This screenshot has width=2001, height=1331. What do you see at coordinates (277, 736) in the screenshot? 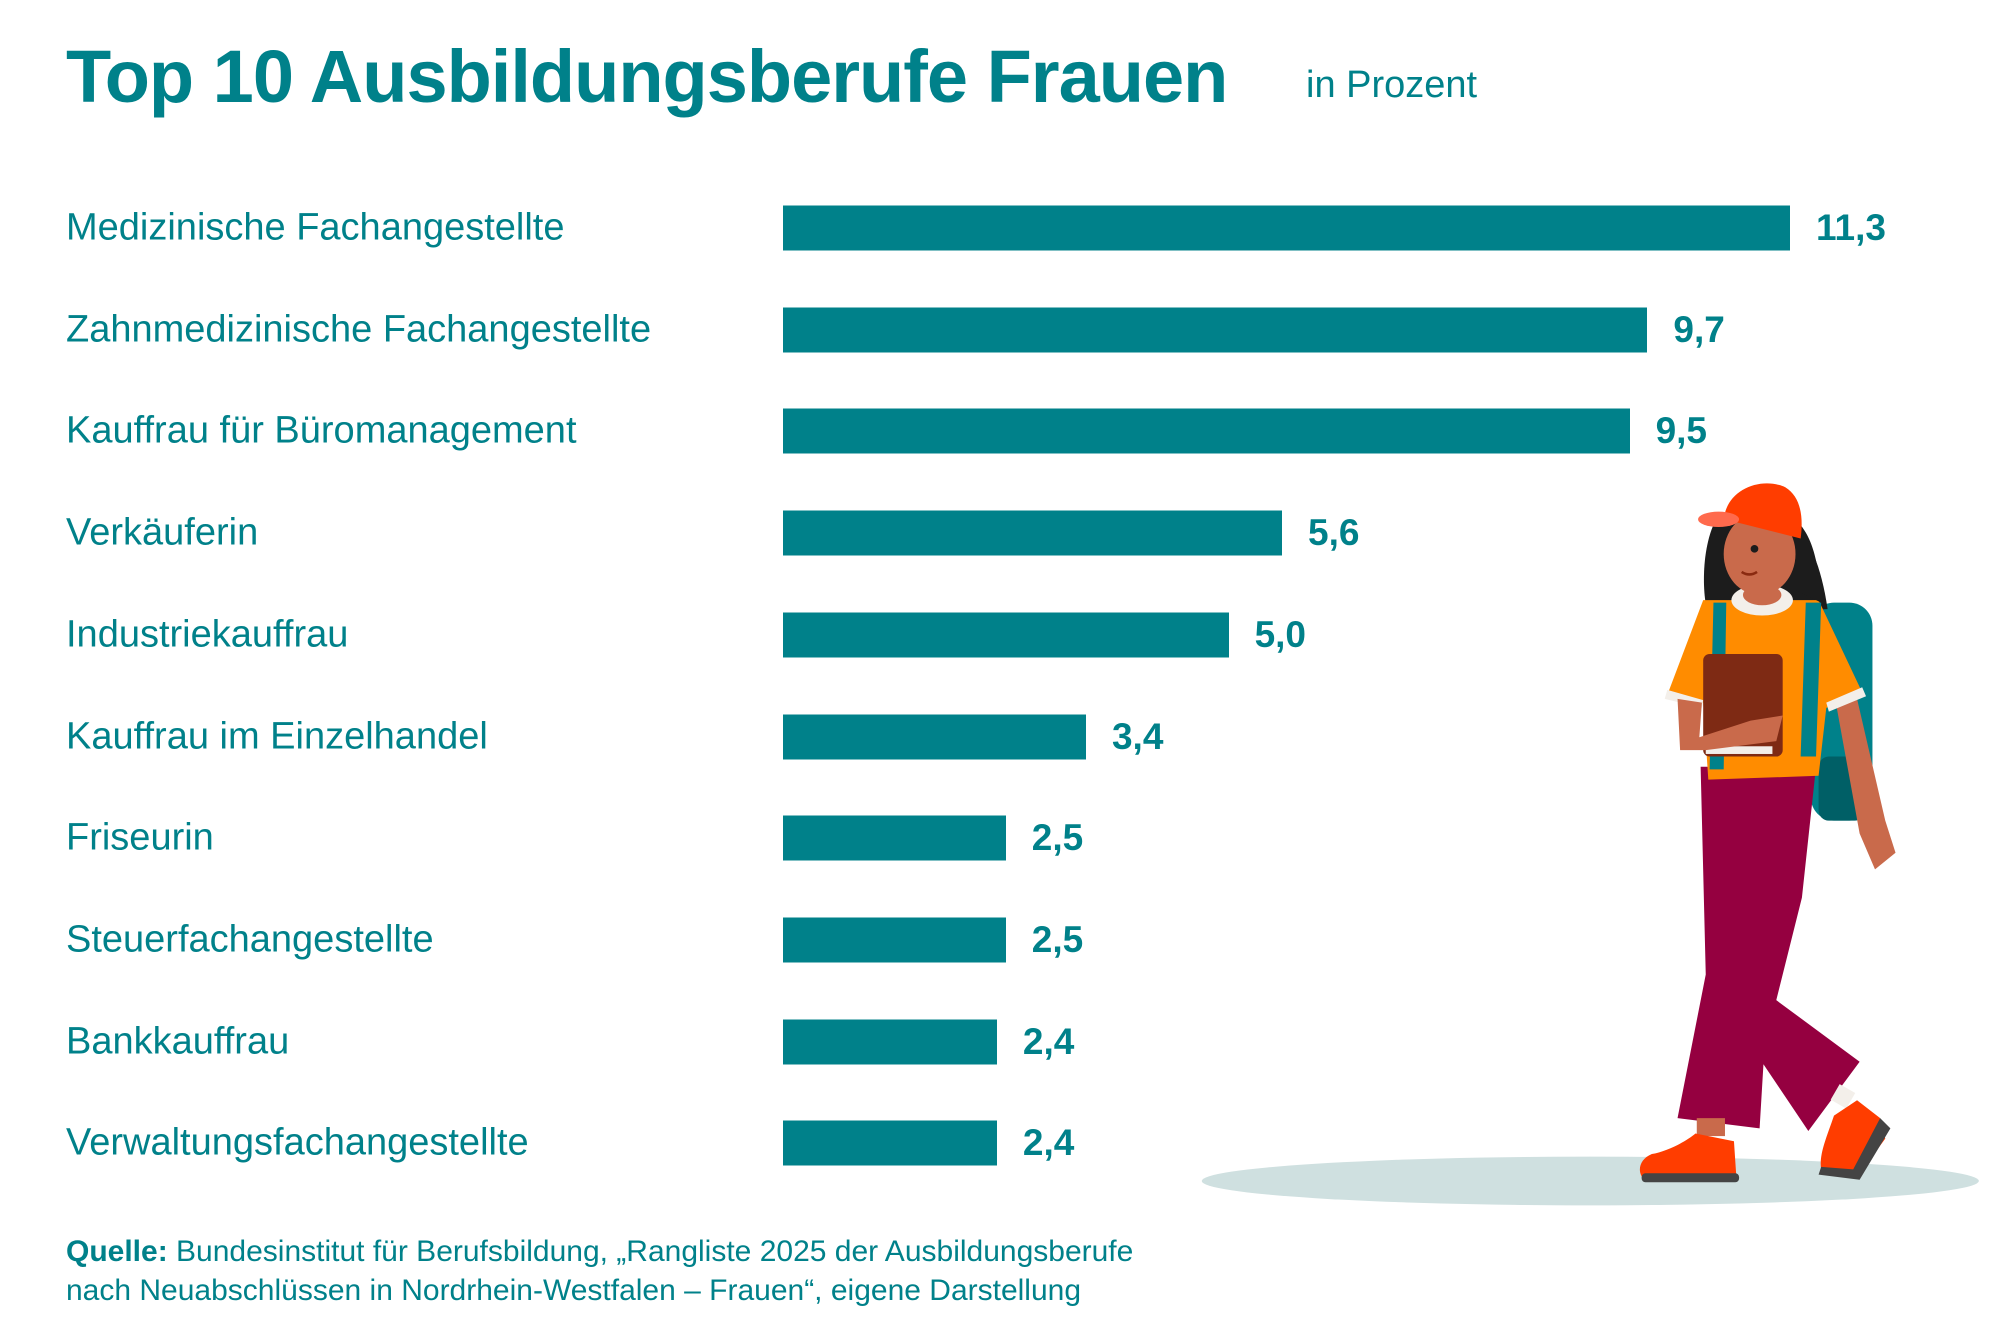
I see `category-label: Kauffrau im Einzelhandel` at bounding box center [277, 736].